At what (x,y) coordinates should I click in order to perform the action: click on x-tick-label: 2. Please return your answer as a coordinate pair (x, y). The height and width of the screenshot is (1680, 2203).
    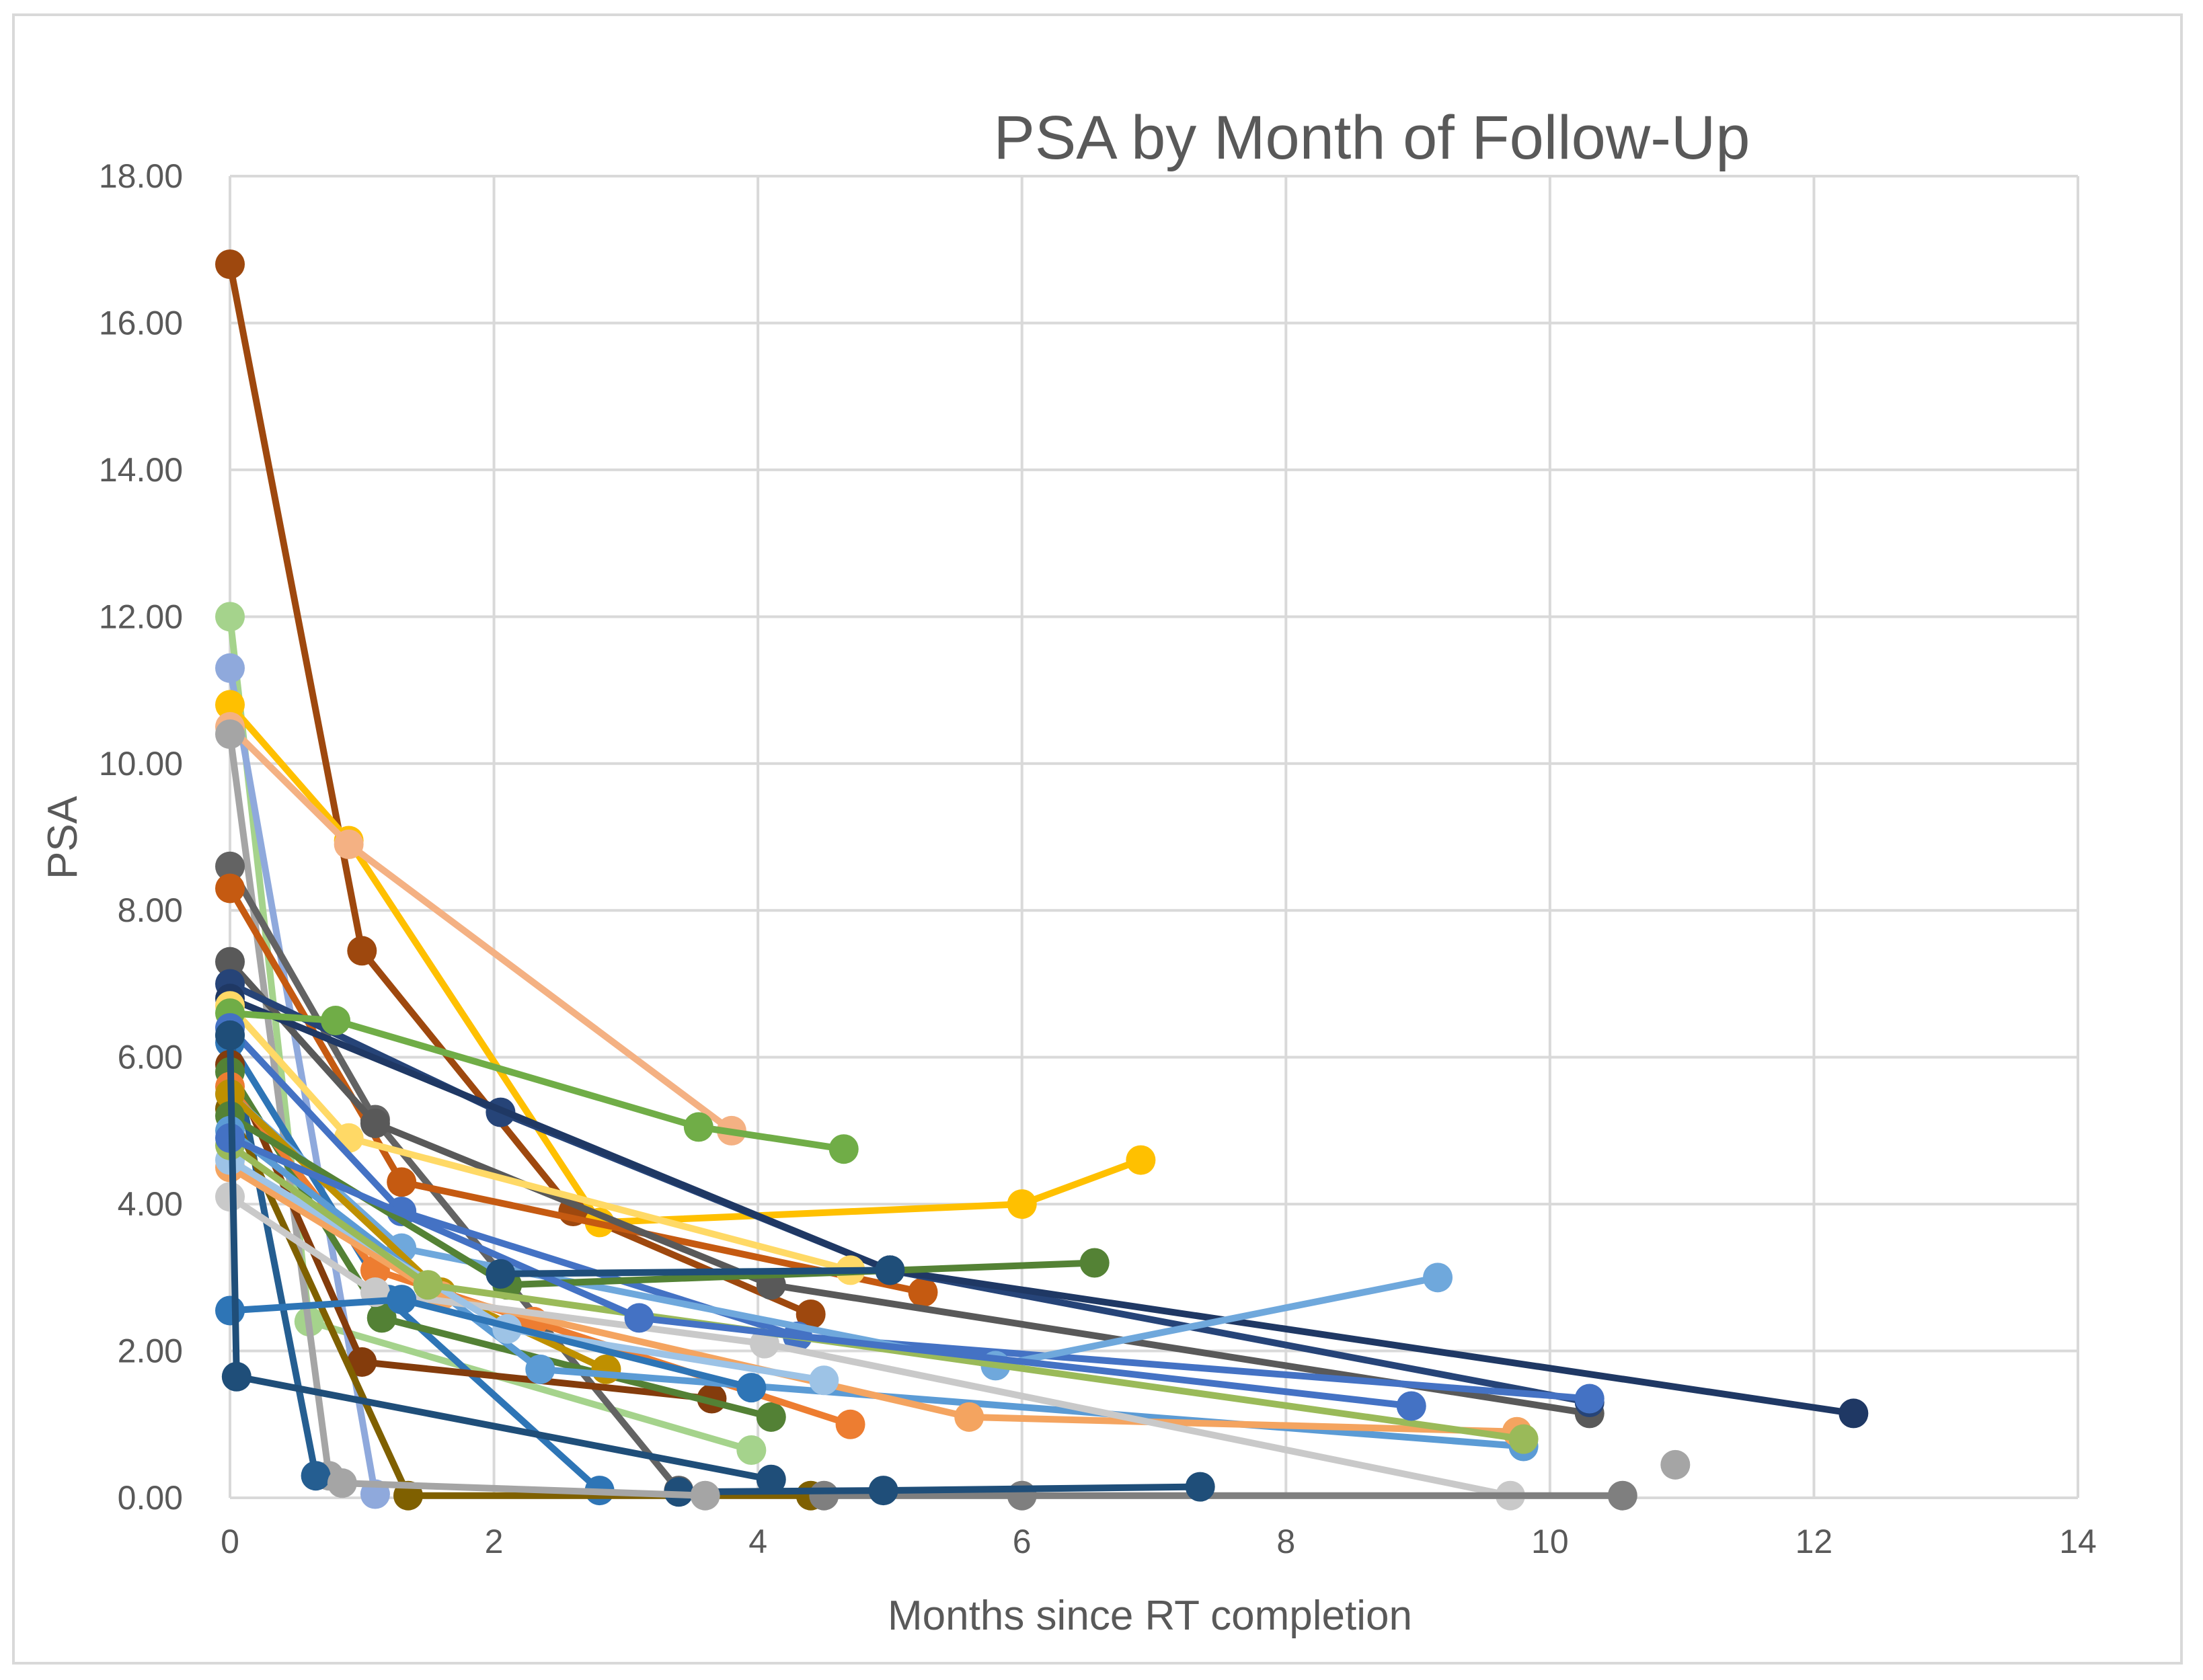
    Looking at the image, I should click on (494, 1542).